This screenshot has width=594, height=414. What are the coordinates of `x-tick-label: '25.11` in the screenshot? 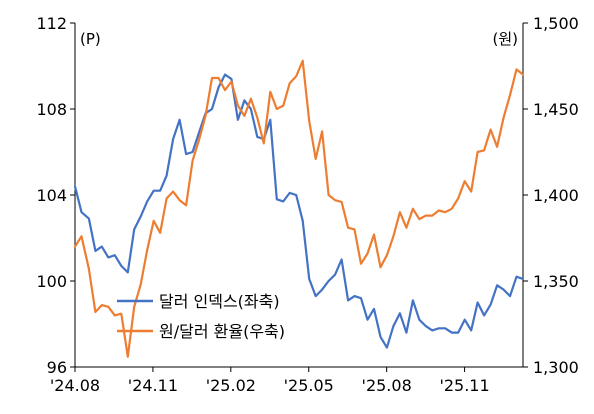 It's located at (464, 385).